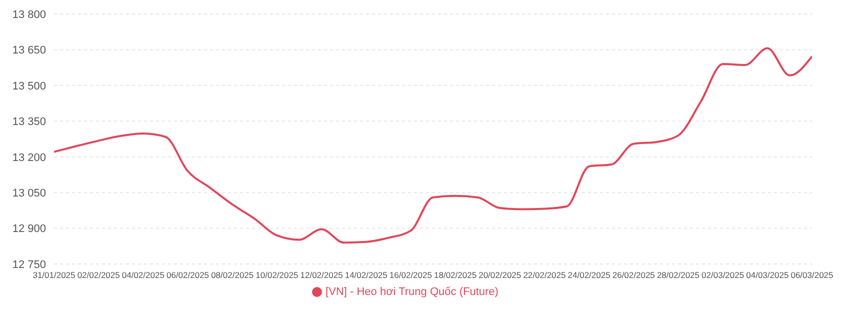 The image size is (854, 324). What do you see at coordinates (412, 292) in the screenshot?
I see `legend-label: [VN] - Heo hơi Trung Quốc (Future)` at bounding box center [412, 292].